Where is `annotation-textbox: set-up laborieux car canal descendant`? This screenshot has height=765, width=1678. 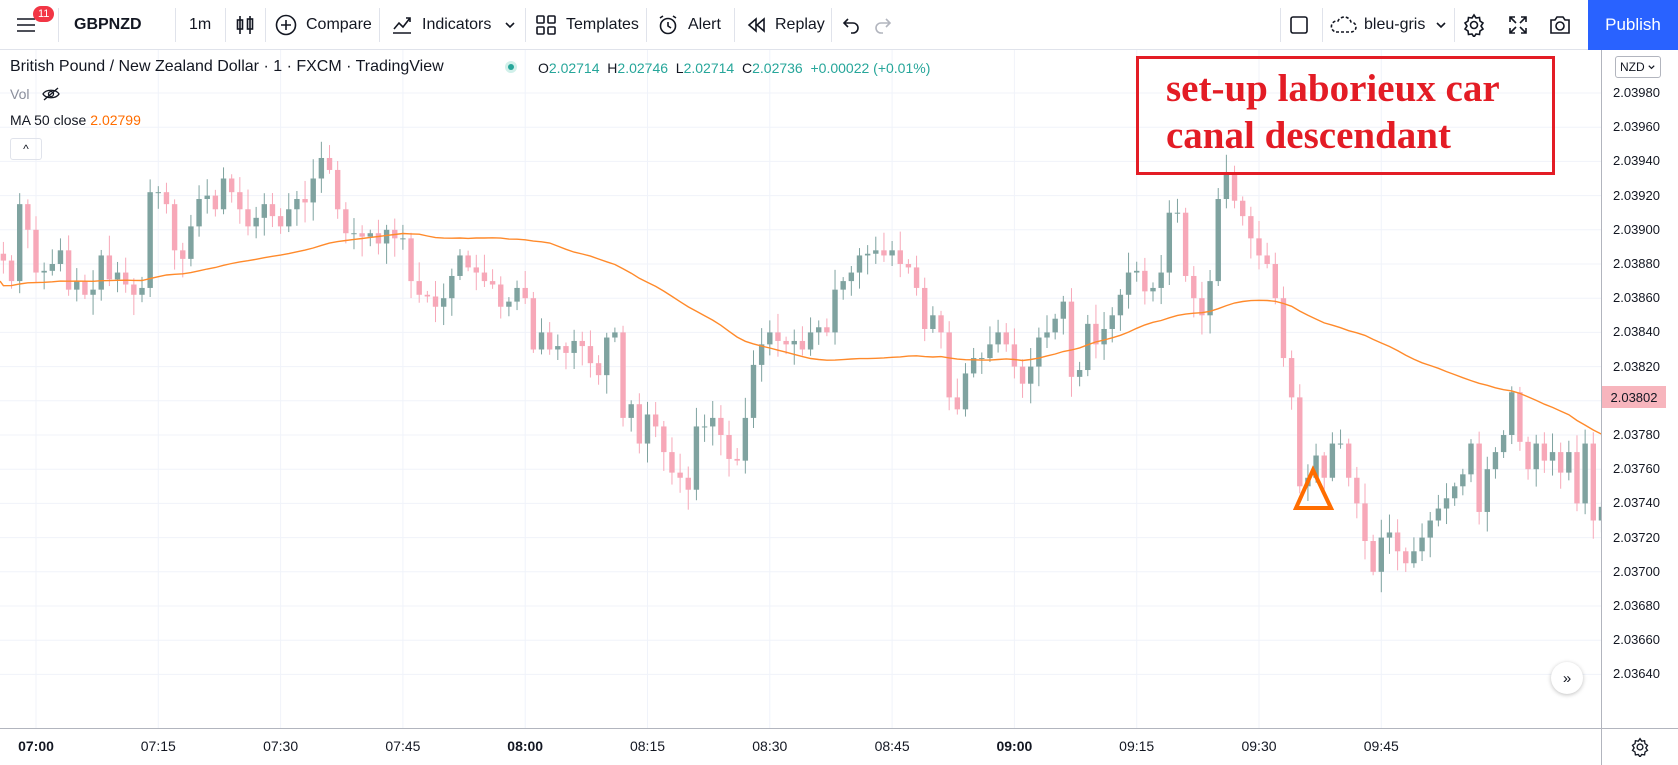
annotation-textbox: set-up laborieux car canal descendant is located at coordinates (1345, 115).